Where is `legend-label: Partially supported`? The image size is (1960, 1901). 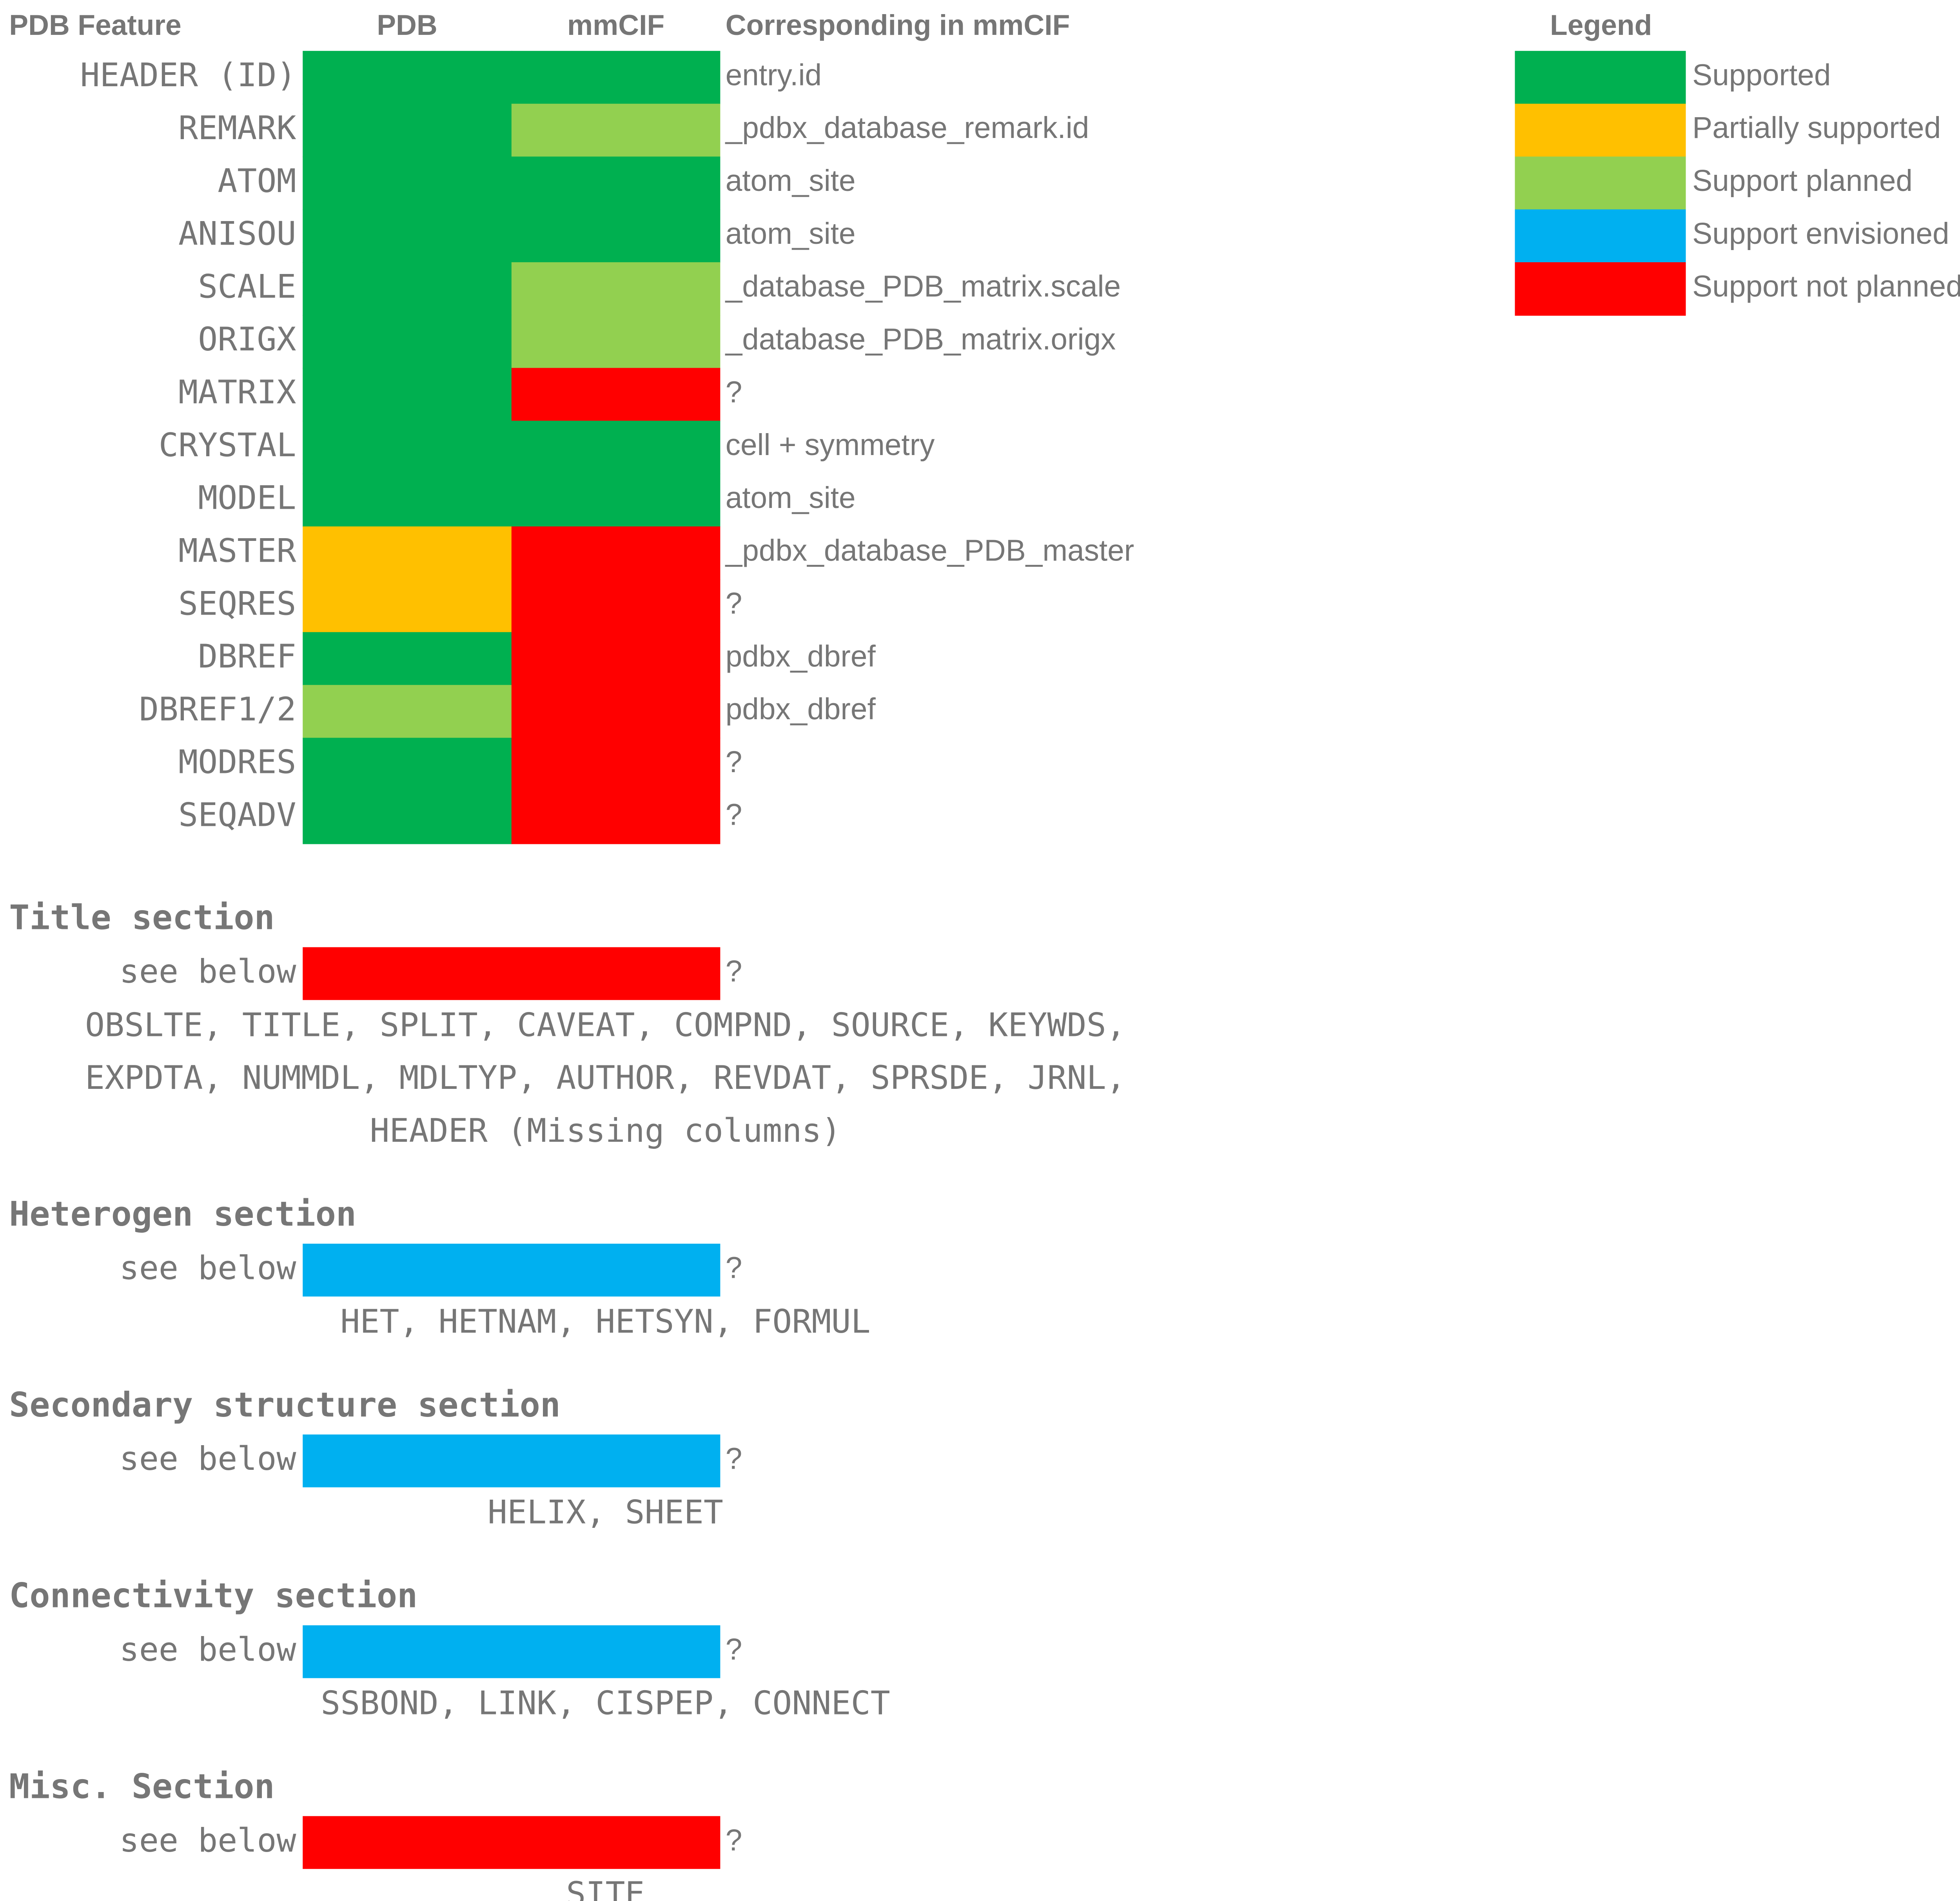 legend-label: Partially supported is located at coordinates (1817, 128).